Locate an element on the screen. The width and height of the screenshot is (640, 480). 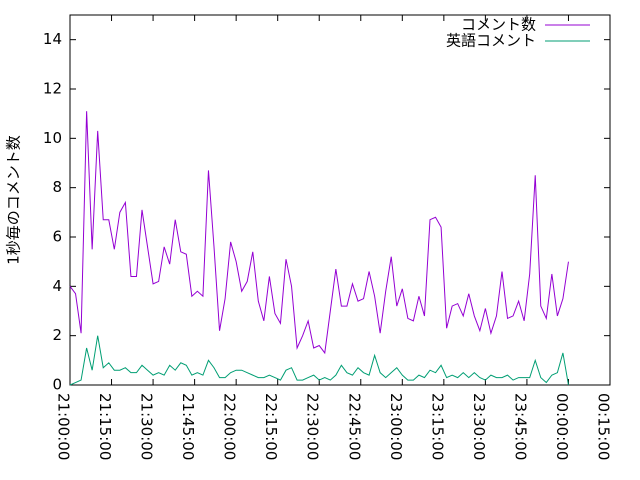
x-tick-label: 23:00:00 is located at coordinates (396, 426).